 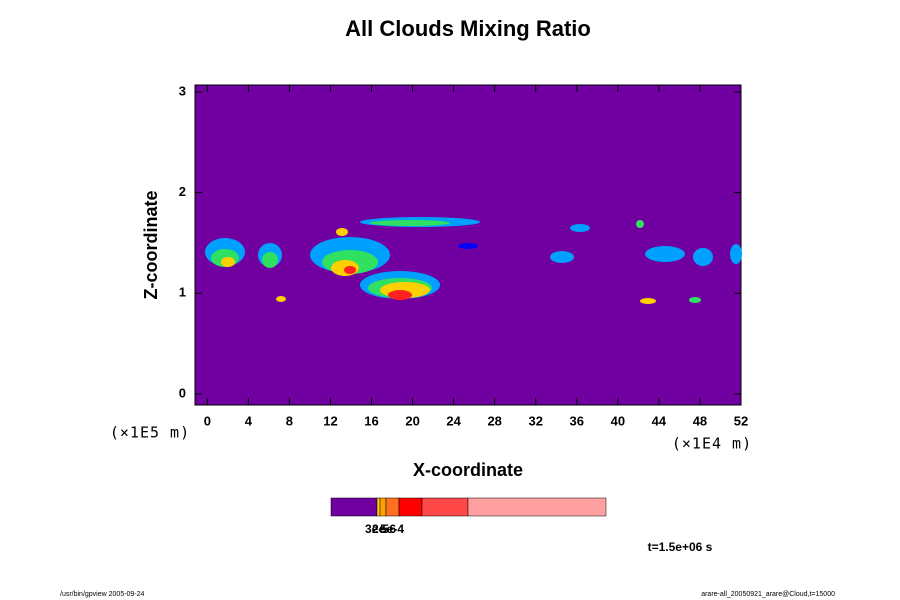 What do you see at coordinates (182, 392) in the screenshot?
I see `y-tick-label: 0` at bounding box center [182, 392].